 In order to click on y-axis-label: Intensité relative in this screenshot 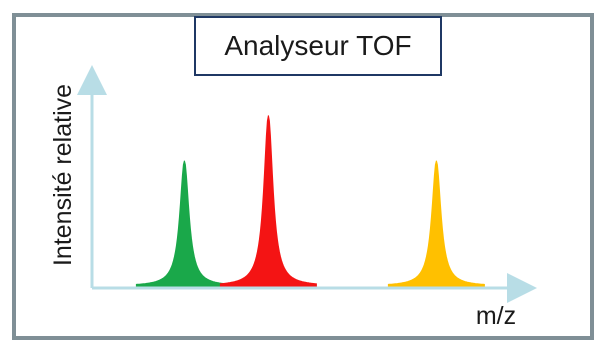, I will do `click(63, 175)`.